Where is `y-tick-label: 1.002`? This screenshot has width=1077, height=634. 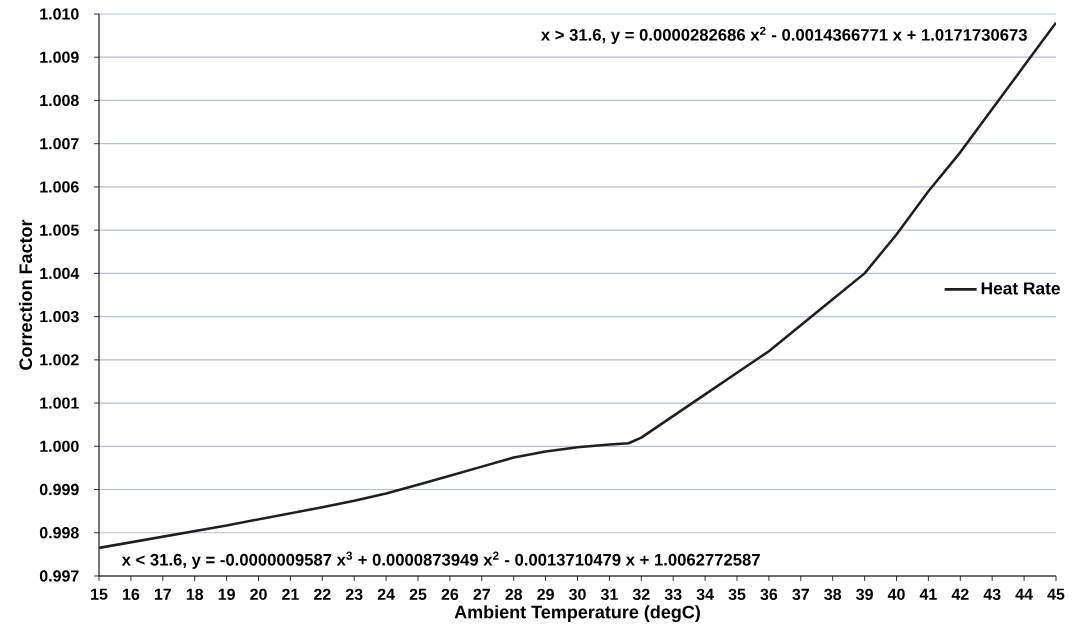
y-tick-label: 1.002 is located at coordinates (59, 360).